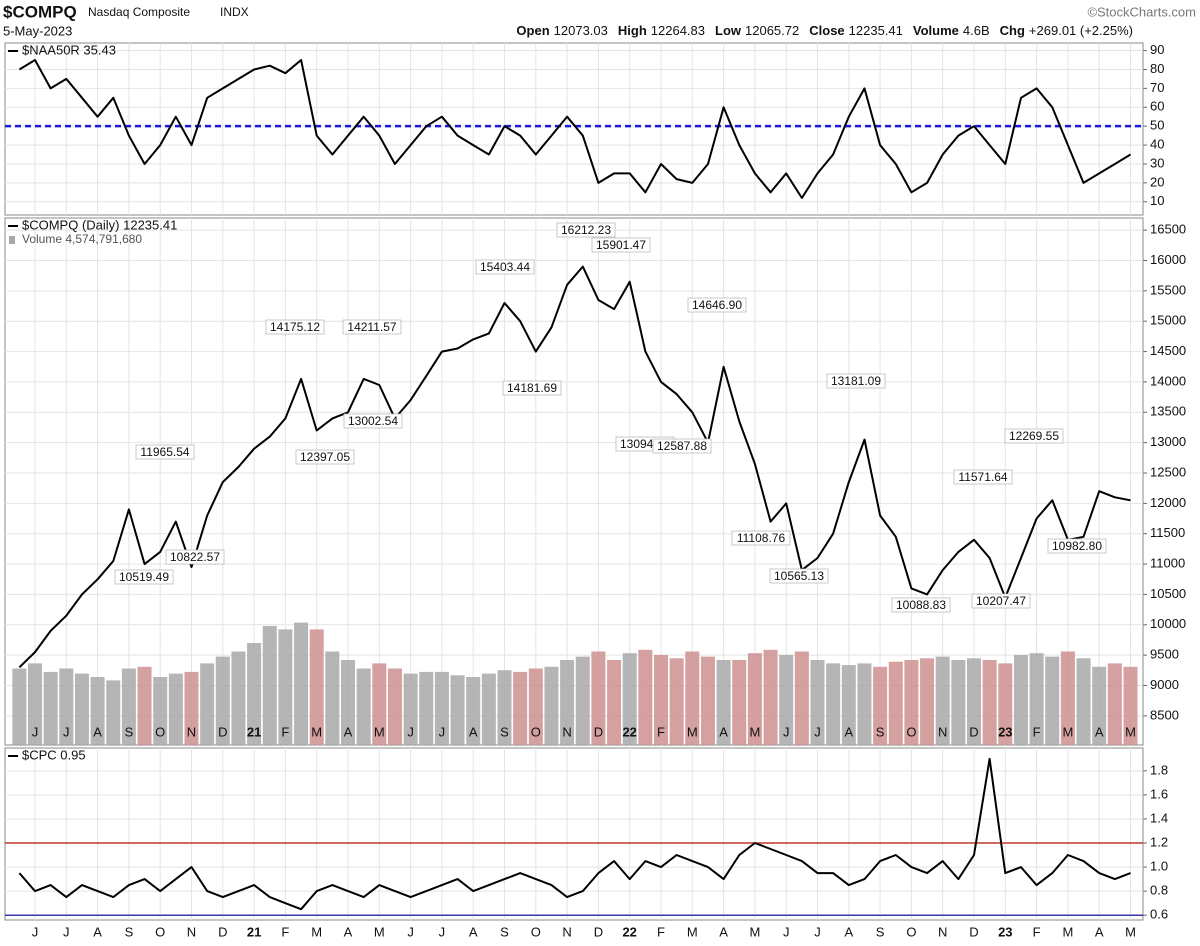 The image size is (1200, 946). I want to click on x-tick-label: O, so click(160, 731).